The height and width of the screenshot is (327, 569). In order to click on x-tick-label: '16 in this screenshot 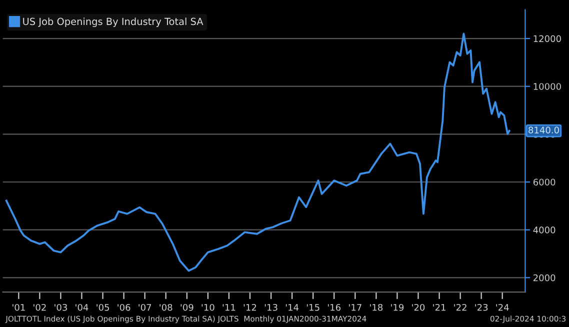, I will do `click(334, 307)`.